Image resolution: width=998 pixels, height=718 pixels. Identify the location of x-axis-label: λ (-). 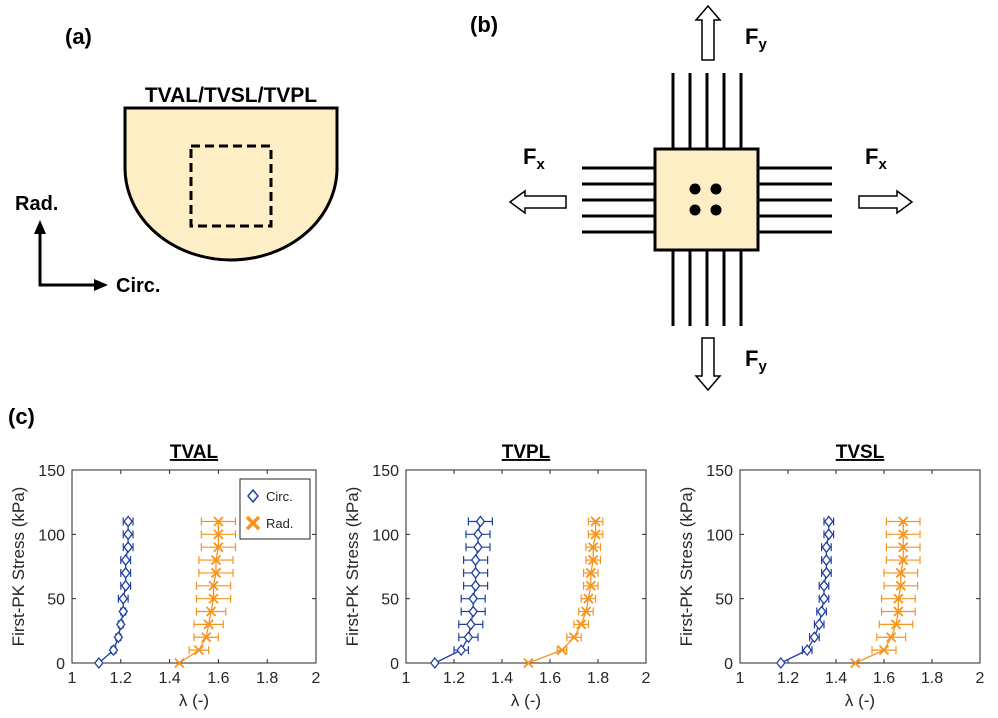
(194, 700).